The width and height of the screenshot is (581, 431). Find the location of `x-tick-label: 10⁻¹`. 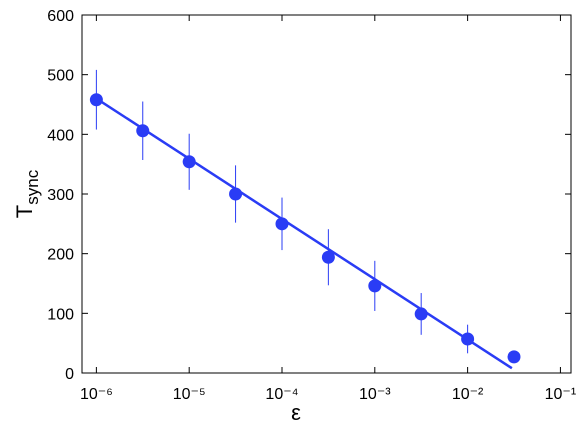

x-tick-label: 10⁻¹ is located at coordinates (561, 394).